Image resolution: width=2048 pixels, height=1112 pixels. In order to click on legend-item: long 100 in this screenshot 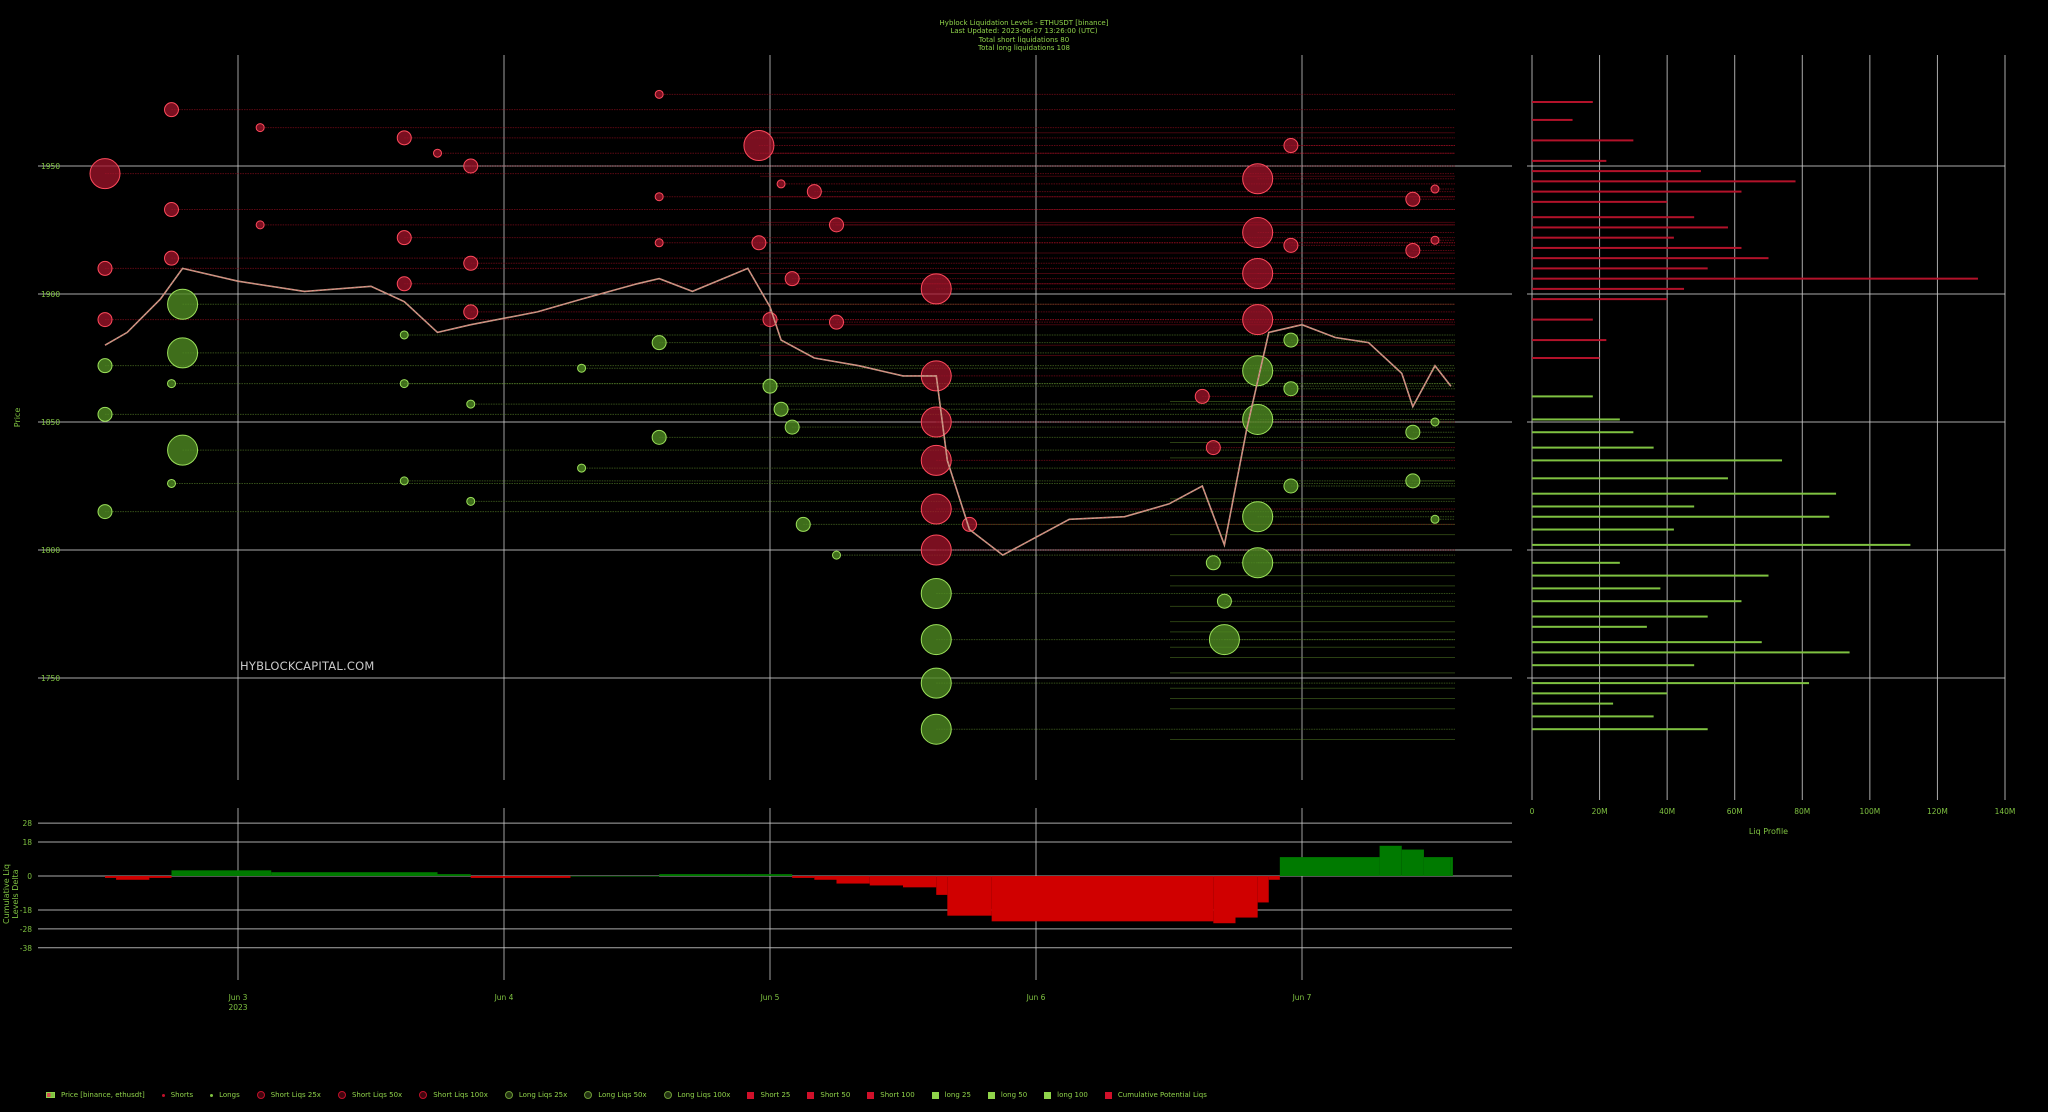, I will do `click(1066, 1095)`.